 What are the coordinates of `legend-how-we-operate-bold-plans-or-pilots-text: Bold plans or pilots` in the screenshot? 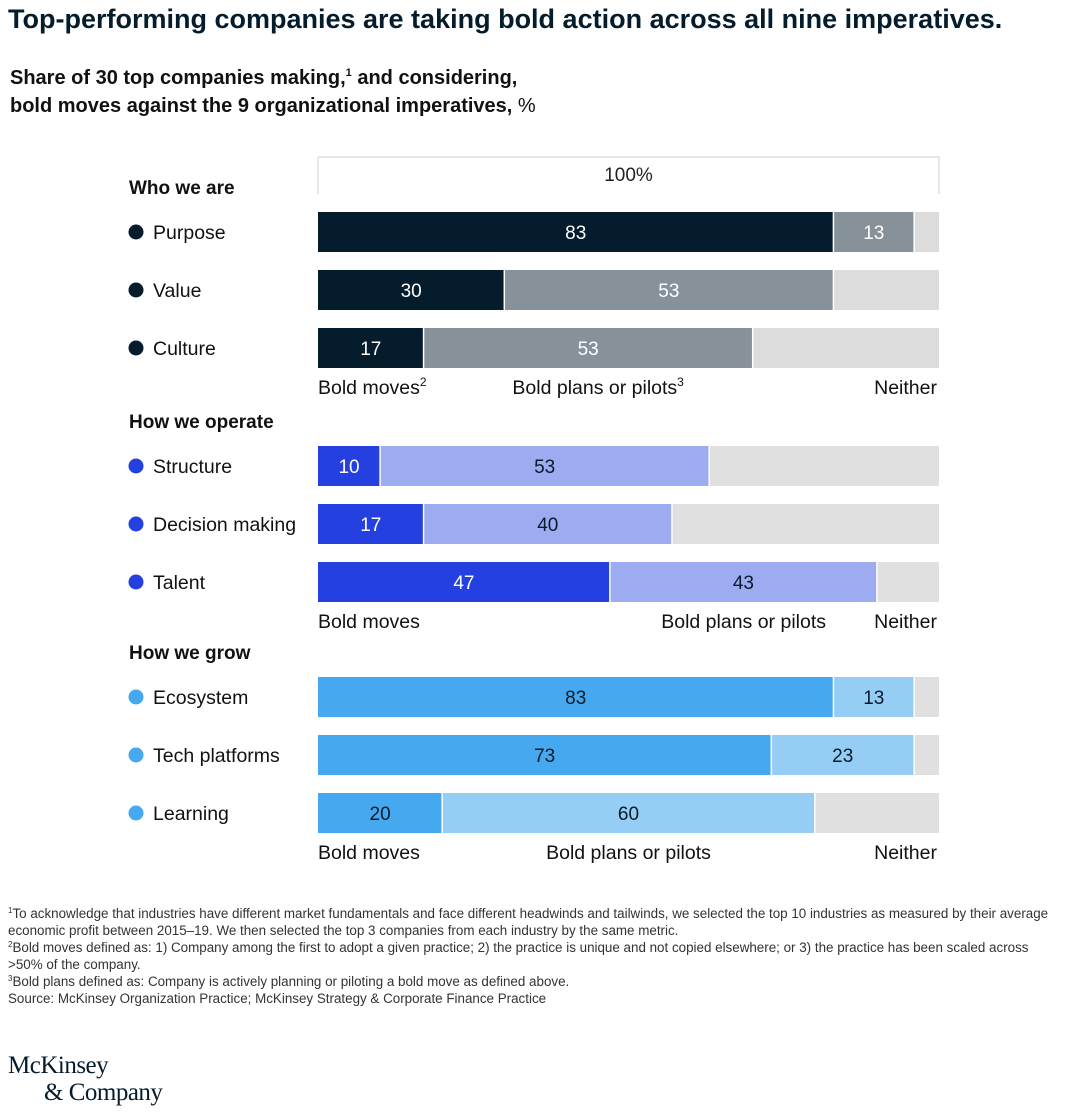 It's located at (743, 622).